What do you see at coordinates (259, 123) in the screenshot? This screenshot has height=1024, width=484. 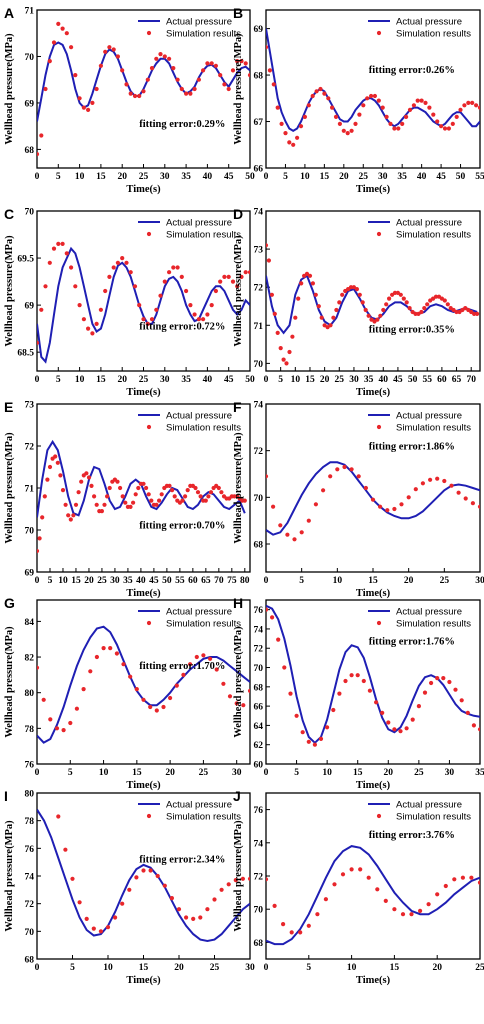 I see `y-tick-label: 67` at bounding box center [259, 123].